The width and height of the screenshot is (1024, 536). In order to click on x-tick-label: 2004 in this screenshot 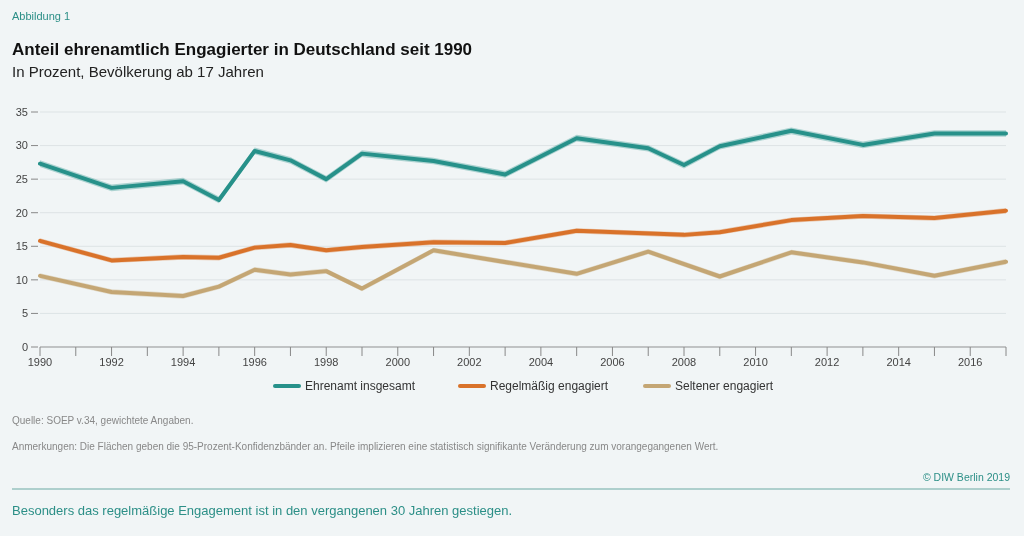, I will do `click(541, 362)`.